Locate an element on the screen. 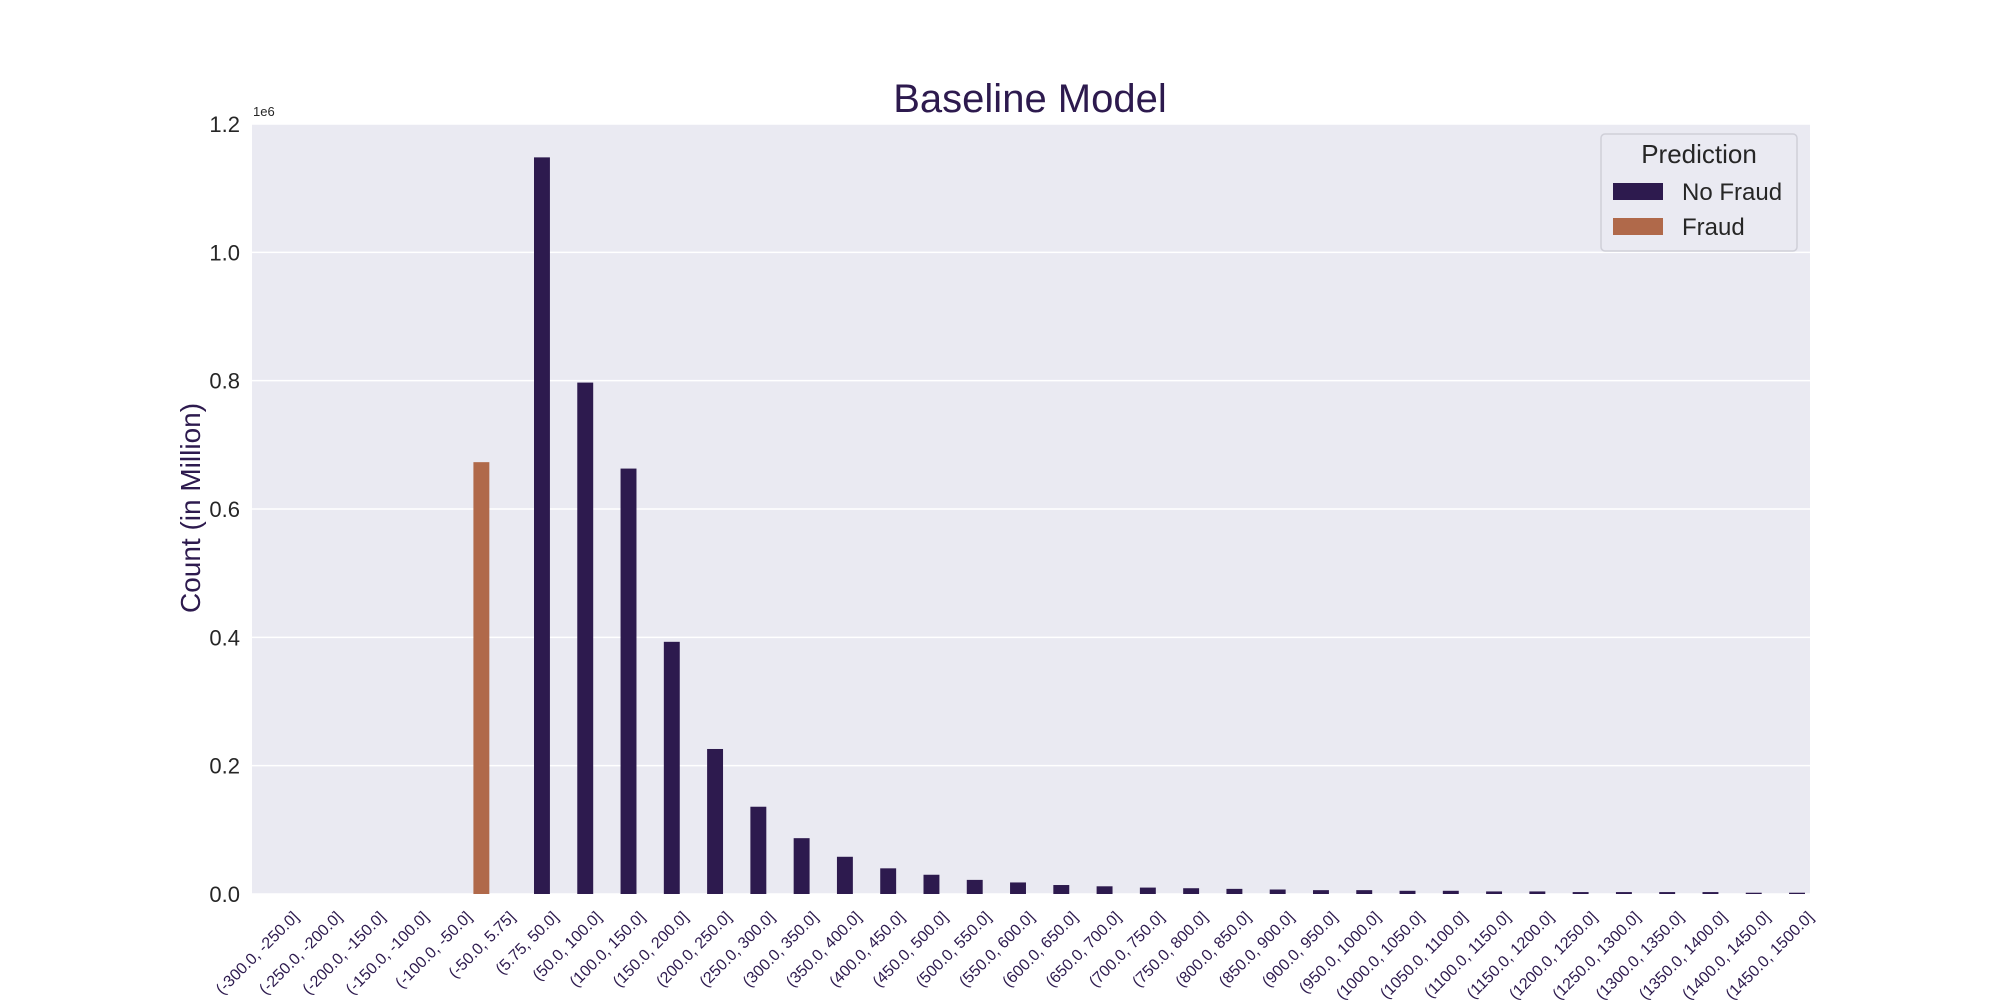  y-tick-label: 0.0 is located at coordinates (224, 894).